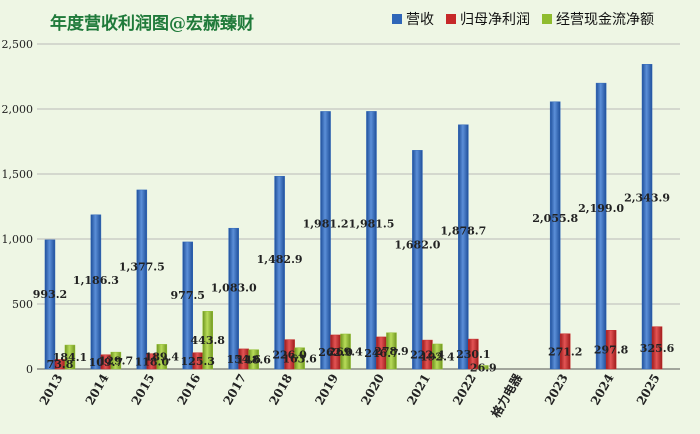 The height and width of the screenshot is (434, 700). I want to click on legend-label: 经营现金流净额, so click(605, 20).